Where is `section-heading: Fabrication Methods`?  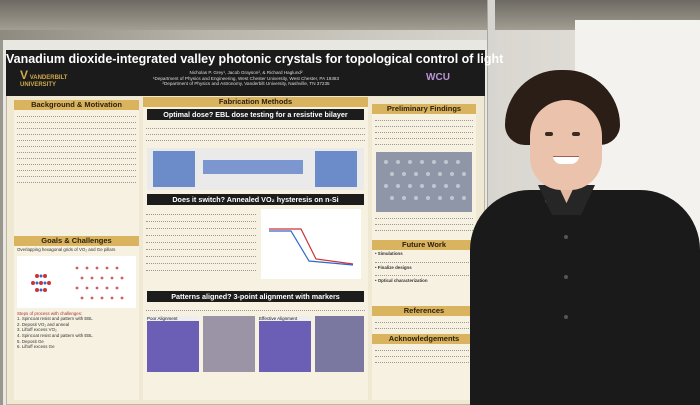 section-heading: Fabrication Methods is located at coordinates (255, 102).